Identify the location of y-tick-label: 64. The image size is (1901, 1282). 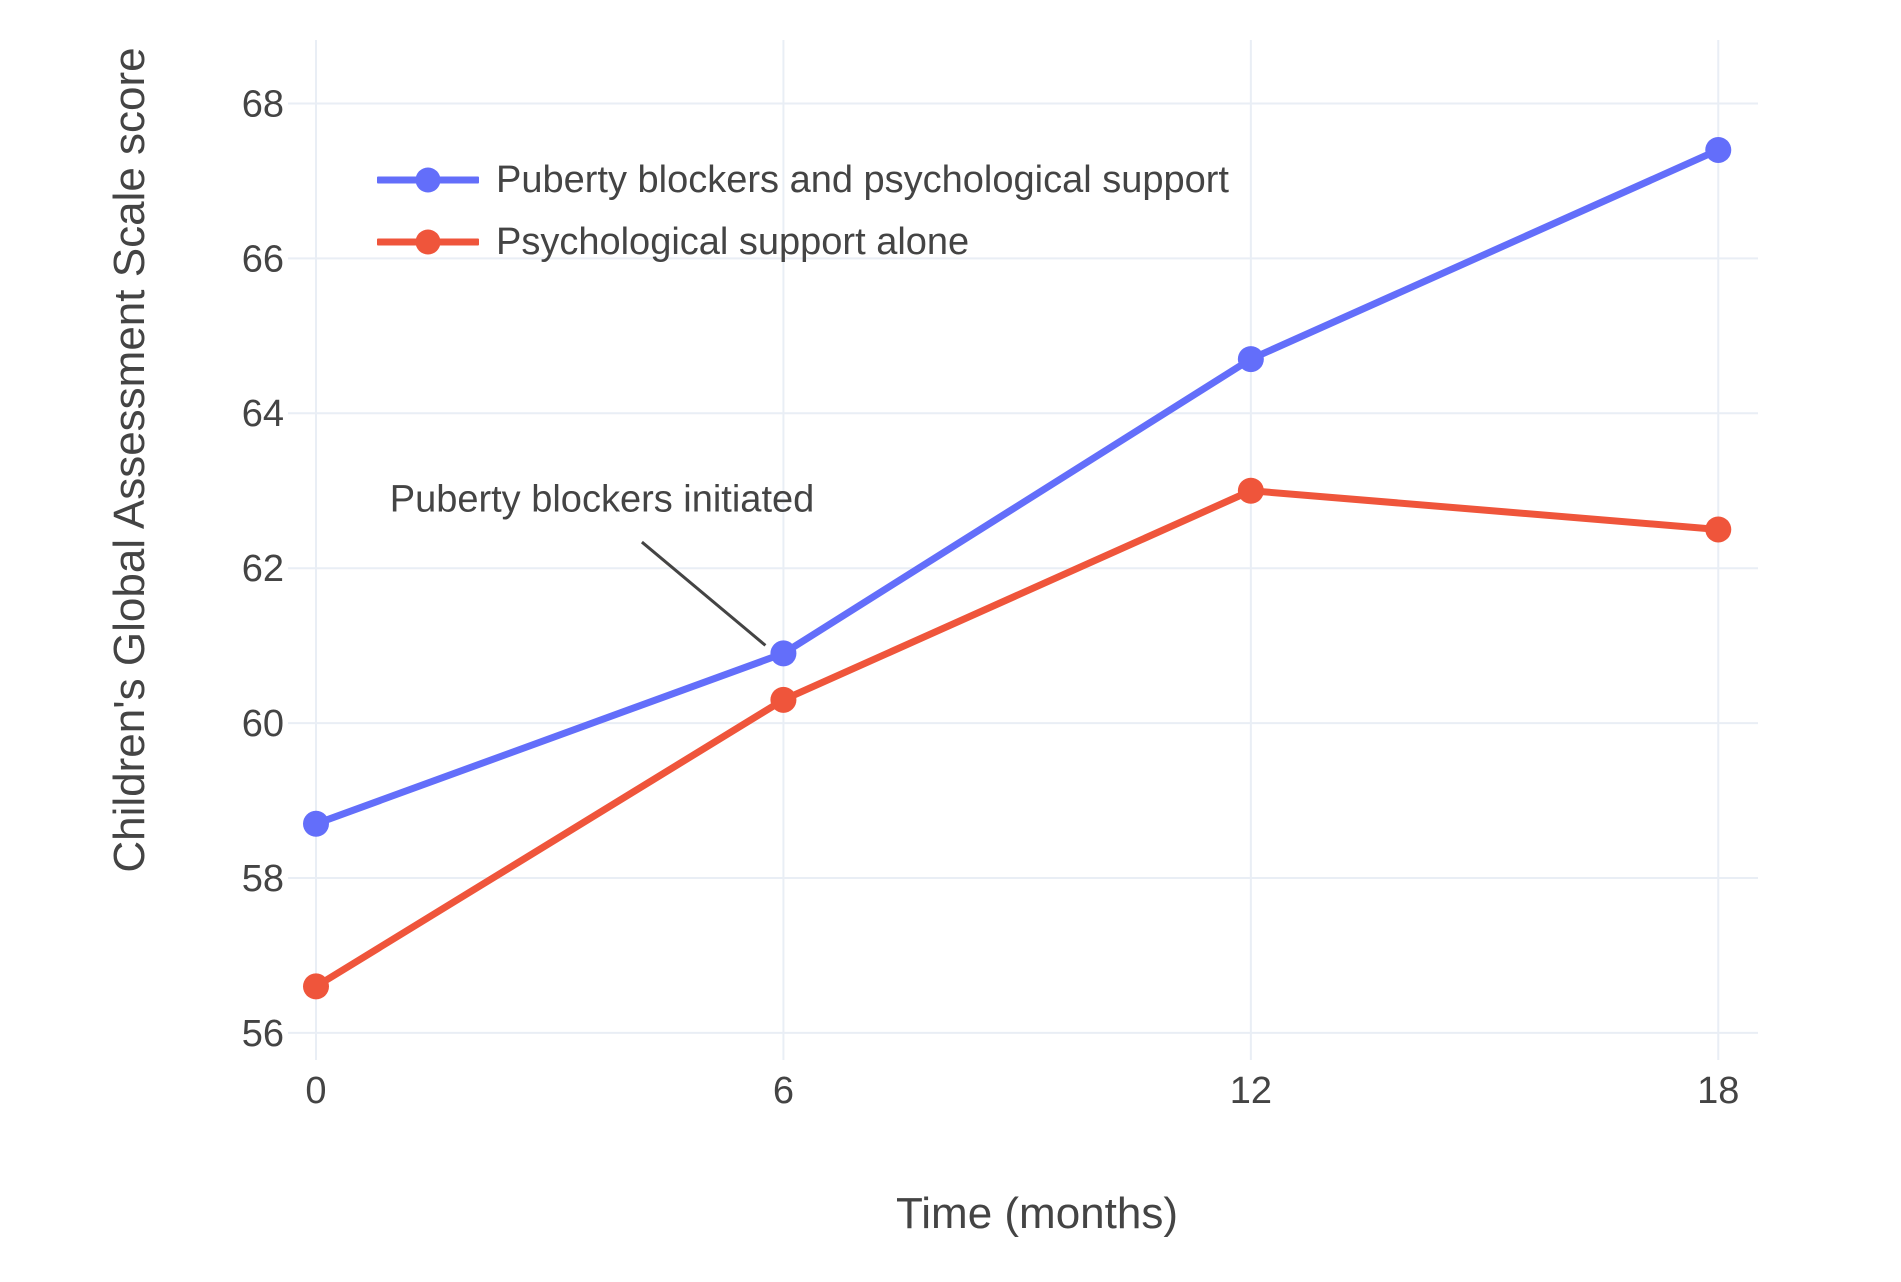
(263, 414).